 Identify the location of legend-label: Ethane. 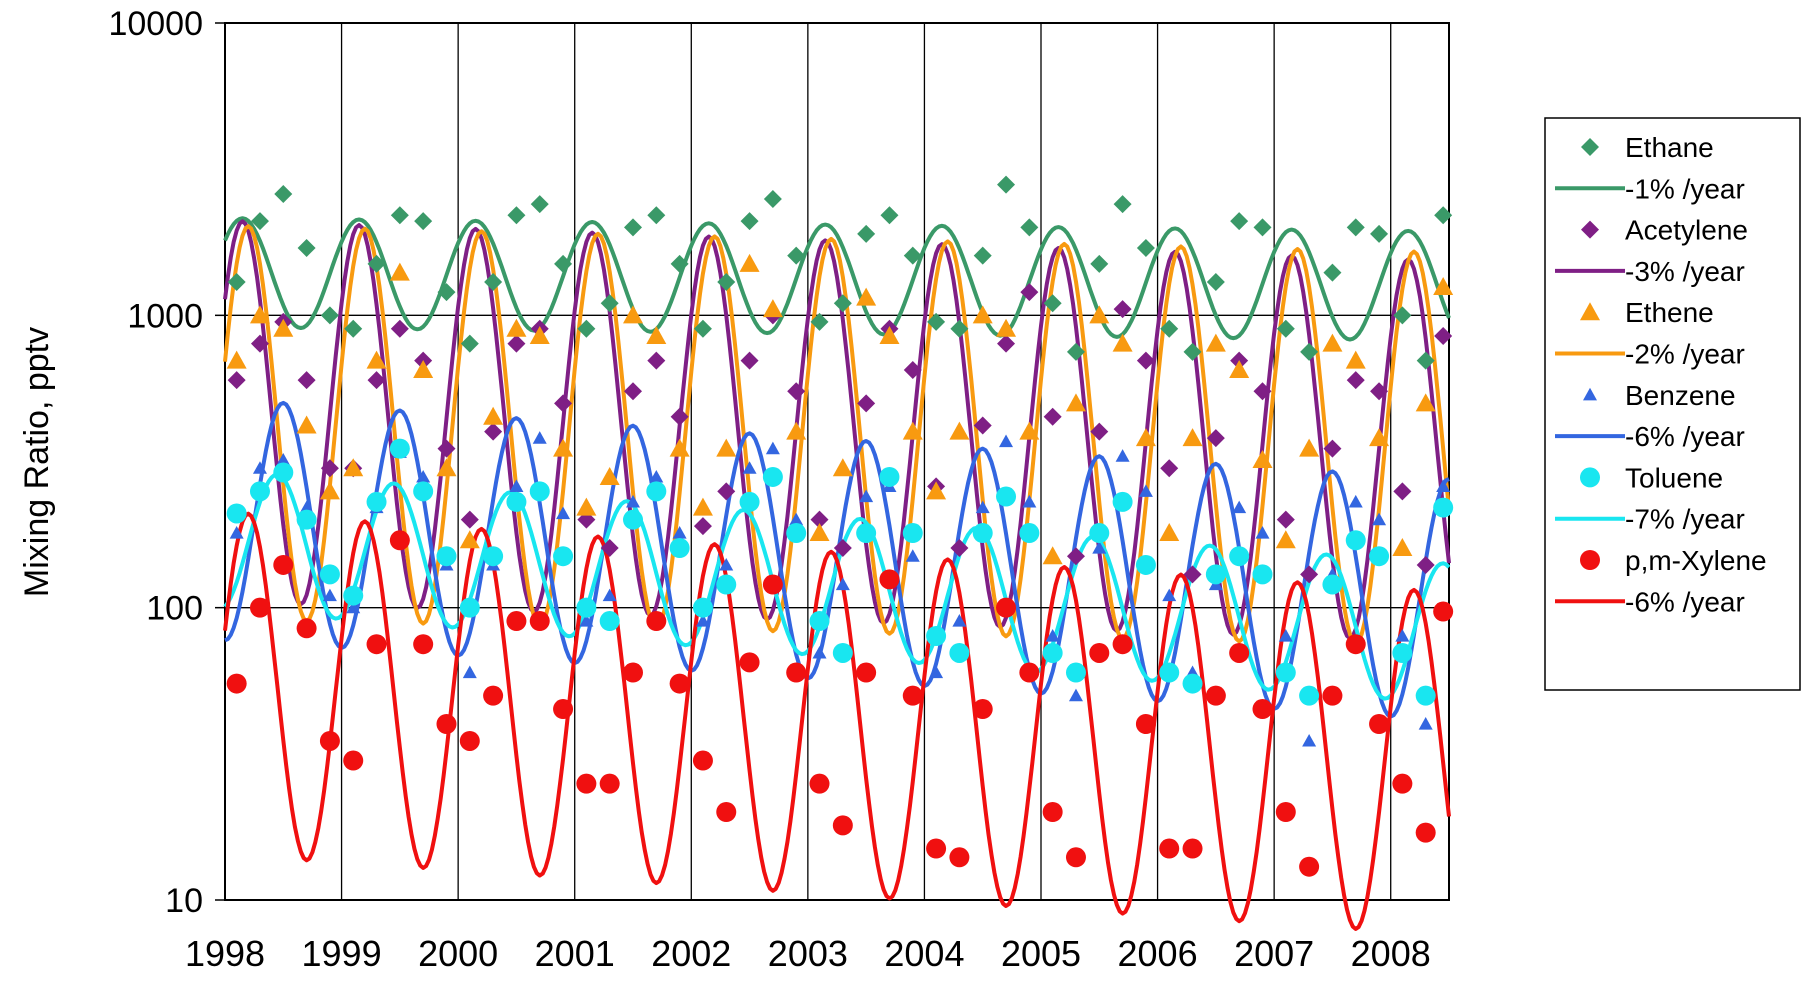
(1669, 147).